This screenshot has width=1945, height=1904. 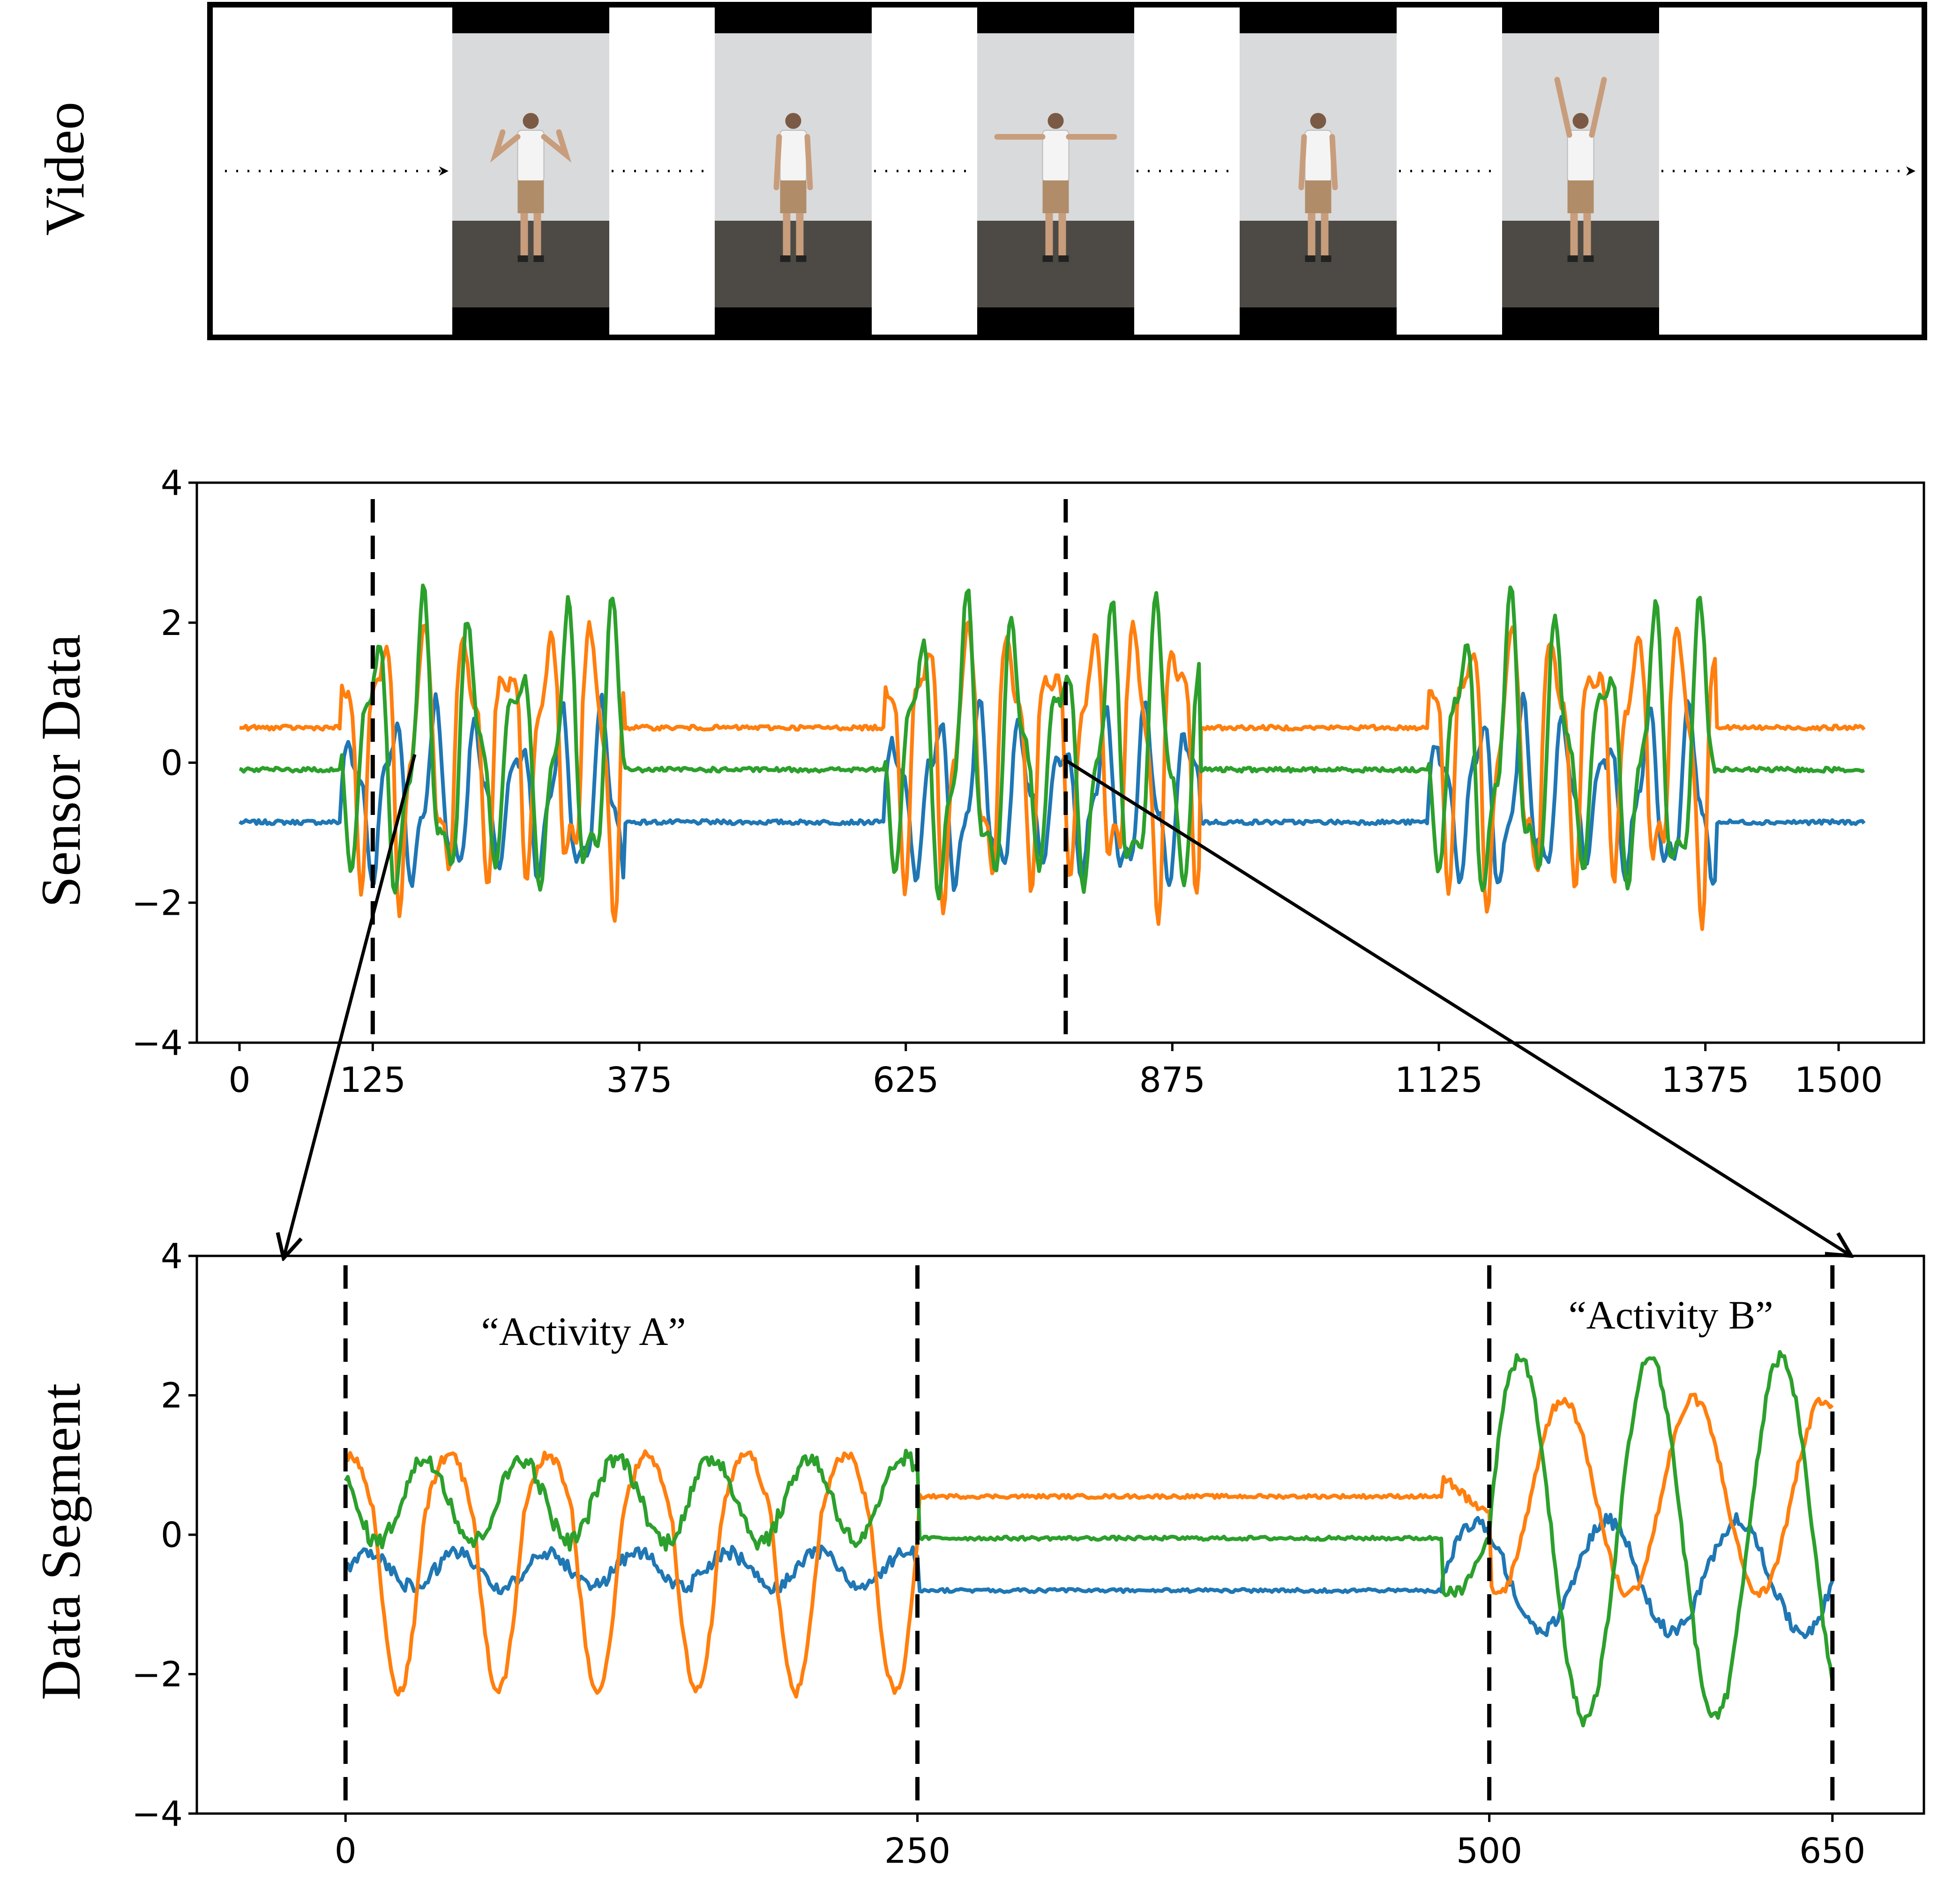 I want to click on sensor-data-ytick-label: −4, so click(x=157, y=1043).